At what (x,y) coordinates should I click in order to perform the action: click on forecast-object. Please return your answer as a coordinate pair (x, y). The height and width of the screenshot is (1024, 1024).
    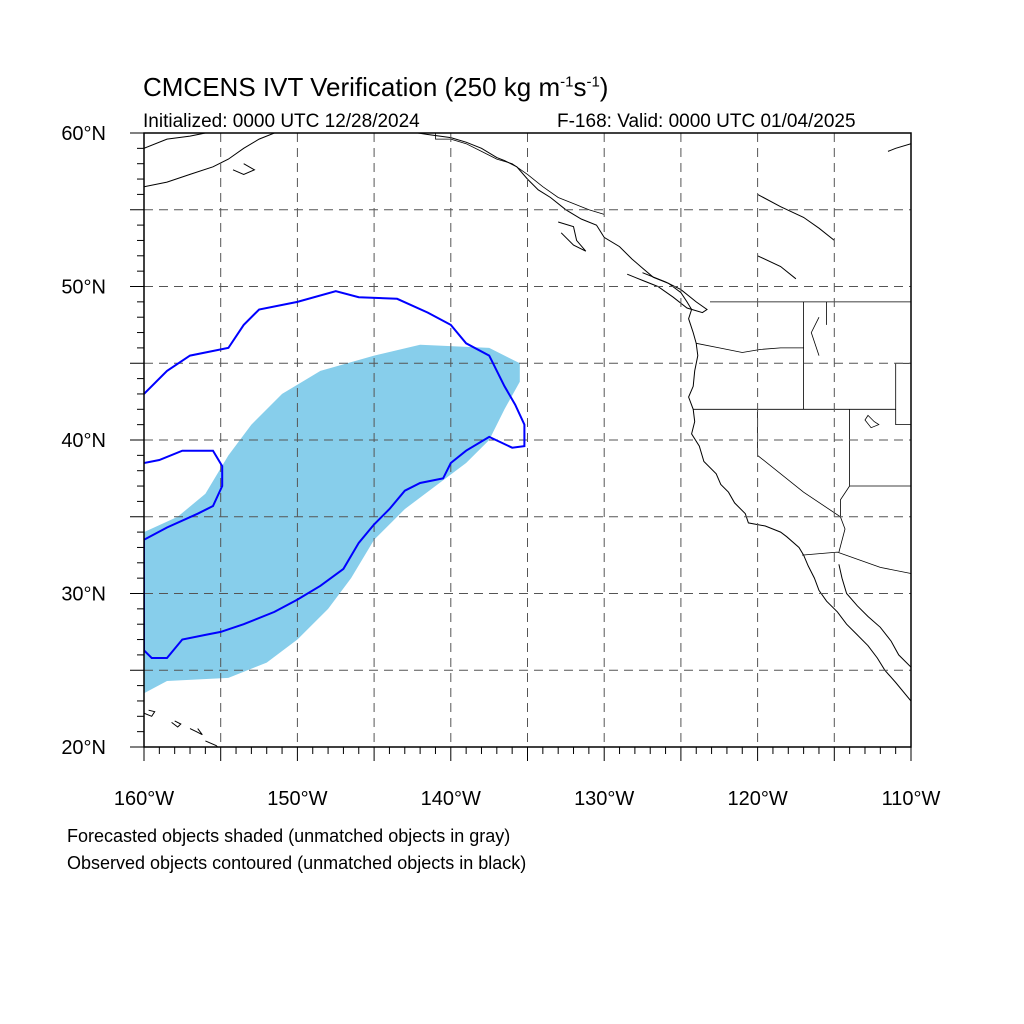
    Looking at the image, I should click on (332, 519).